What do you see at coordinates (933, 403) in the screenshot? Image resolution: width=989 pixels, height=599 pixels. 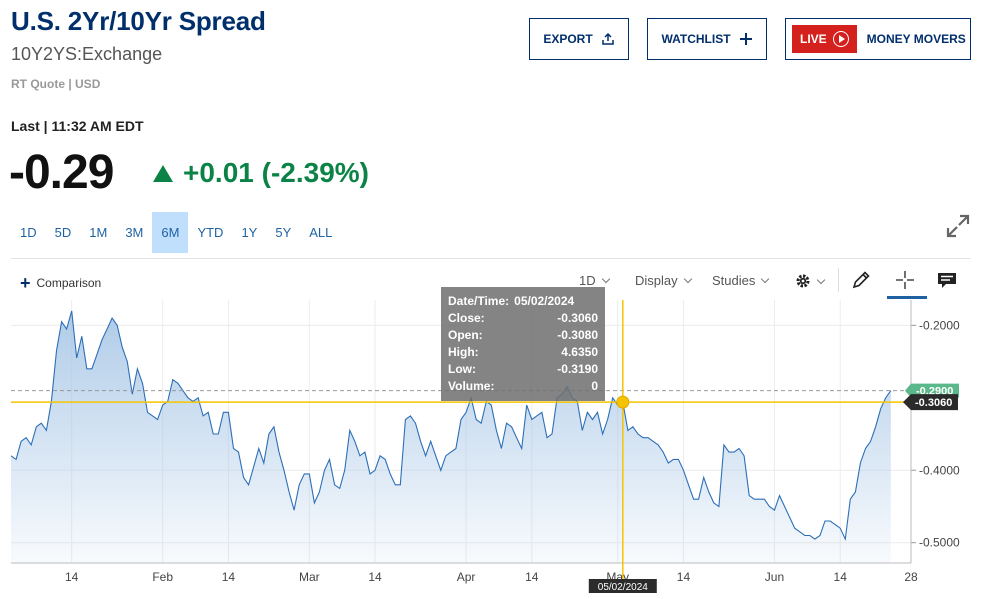 I see `crosshair-y-label: -0.3060` at bounding box center [933, 403].